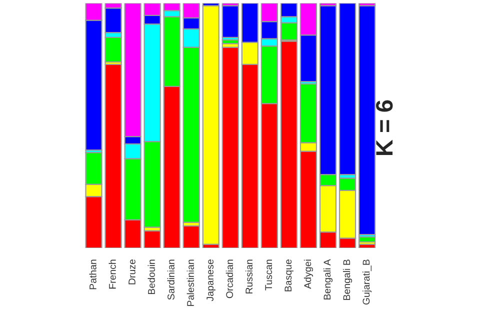 The image size is (480, 320). What do you see at coordinates (190, 283) in the screenshot?
I see `x-tick-label: Palestinian` at bounding box center [190, 283].